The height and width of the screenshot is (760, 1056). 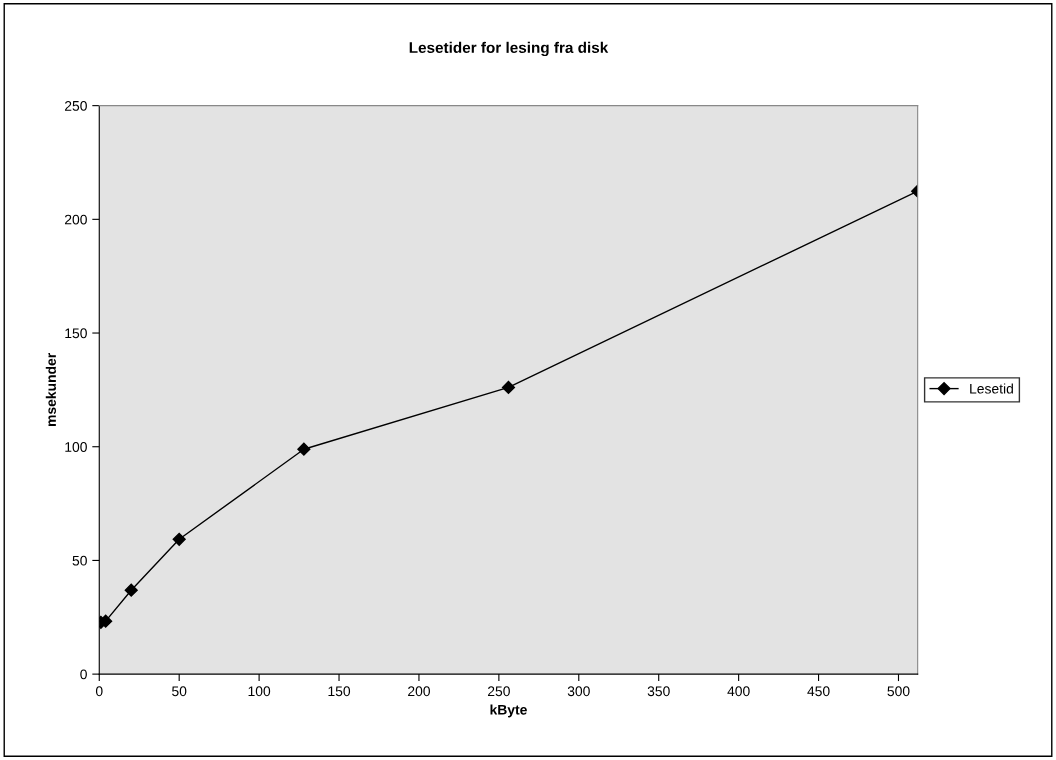 What do you see at coordinates (179, 691) in the screenshot?
I see `x-tick-label: 50` at bounding box center [179, 691].